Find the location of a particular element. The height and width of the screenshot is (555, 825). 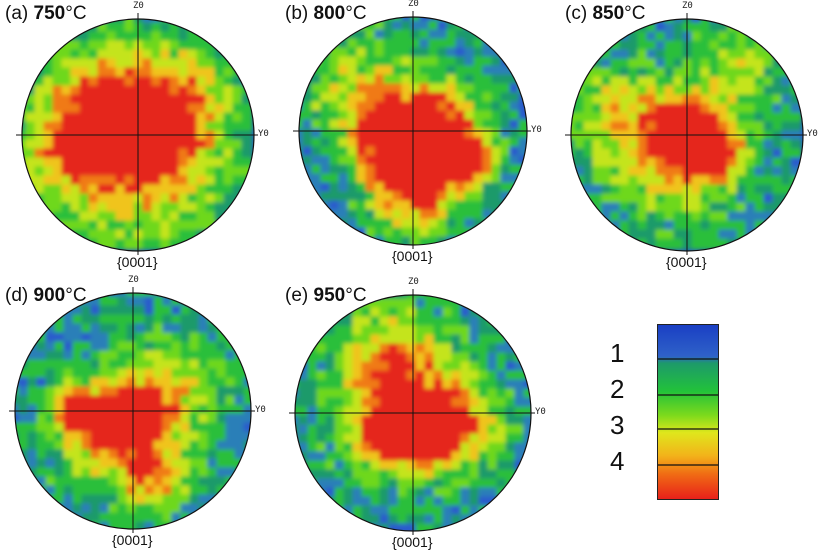

legend-gradient is located at coordinates (688, 412).